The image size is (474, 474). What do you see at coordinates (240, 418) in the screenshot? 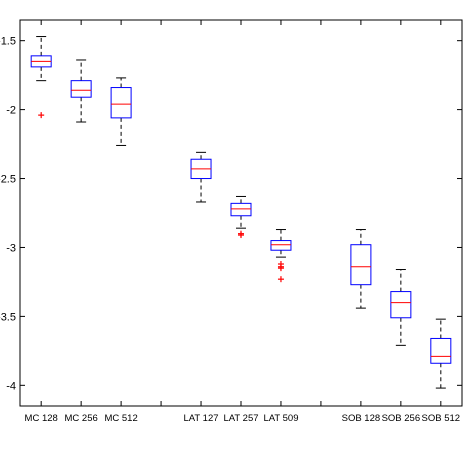
I see `x-tick-label: LAT 257` at bounding box center [240, 418].